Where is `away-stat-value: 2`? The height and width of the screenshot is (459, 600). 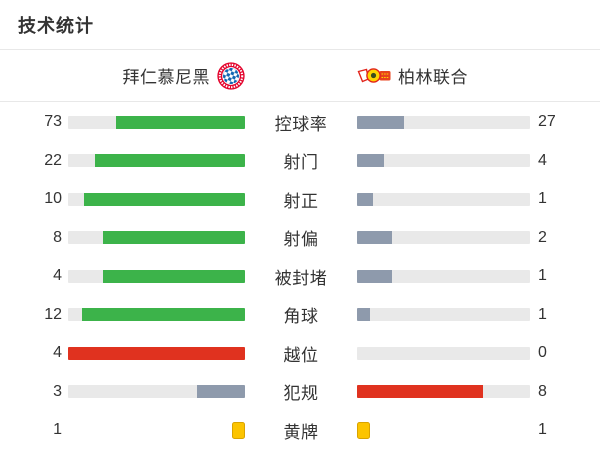 away-stat-value: 2 is located at coordinates (542, 237).